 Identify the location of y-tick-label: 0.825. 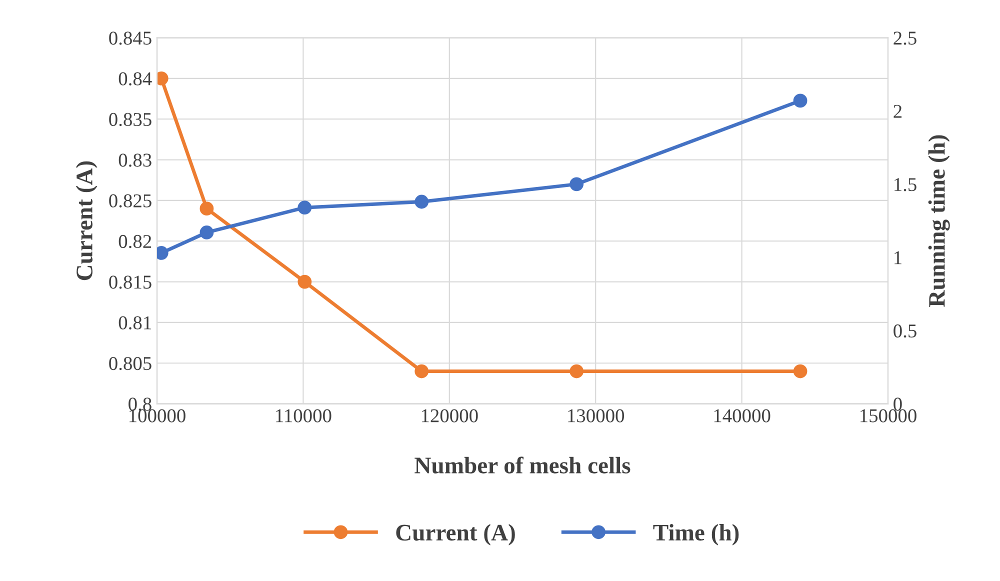
(130, 201).